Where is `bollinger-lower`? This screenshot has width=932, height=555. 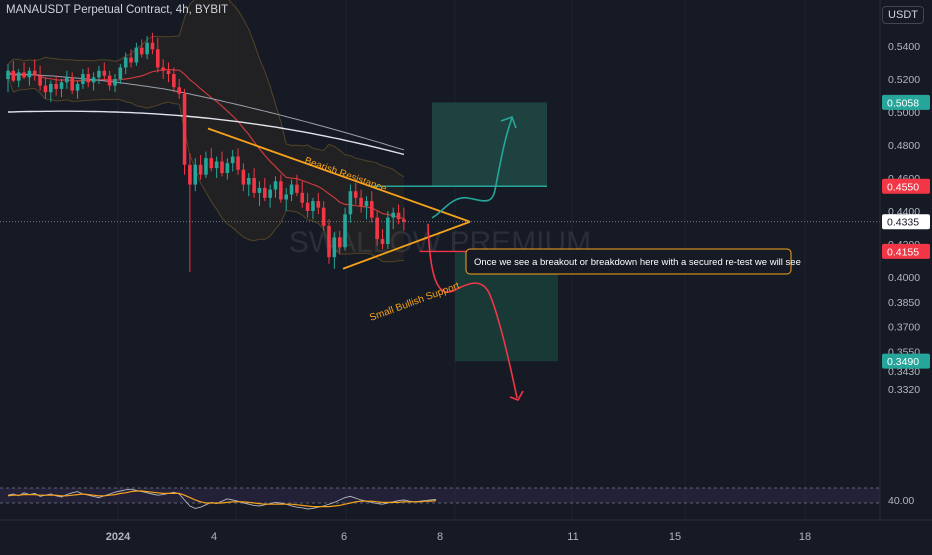
bollinger-lower is located at coordinates (205, 170).